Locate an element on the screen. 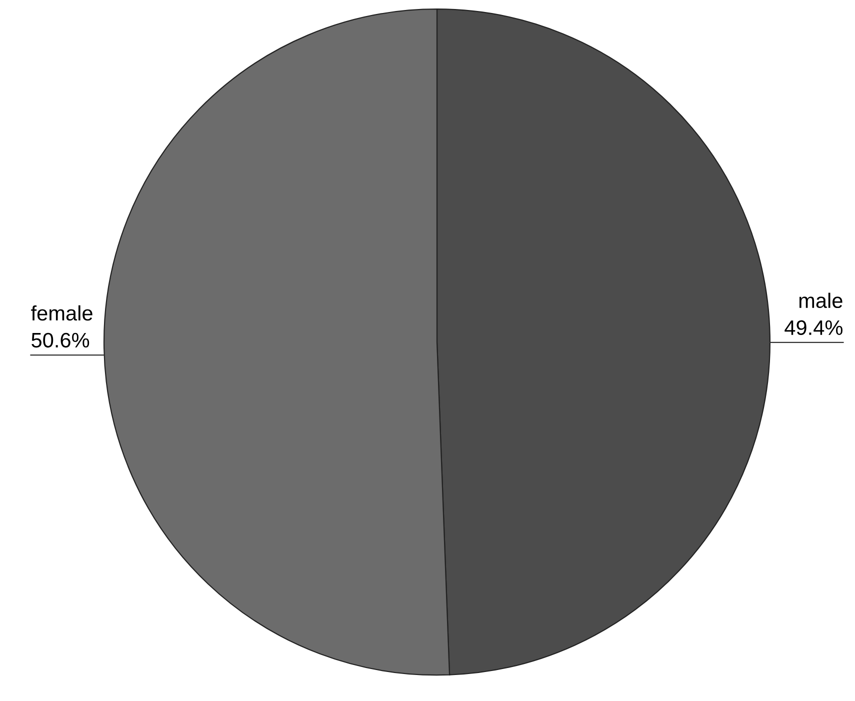 The height and width of the screenshot is (701, 855). slice-label: male is located at coordinates (820, 300).